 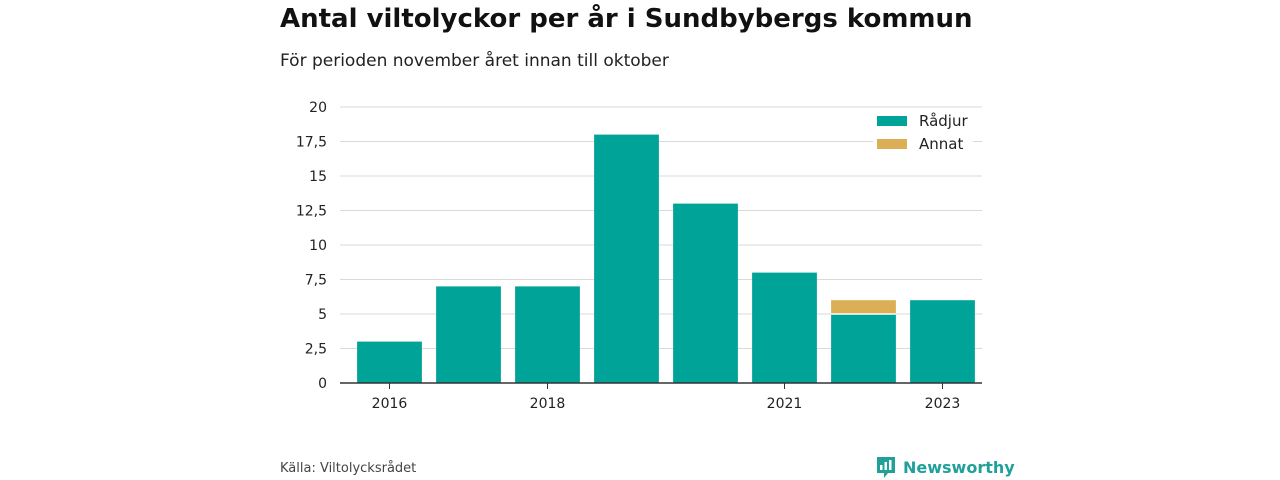 I want to click on y-tick-label: 10, so click(x=318, y=246).